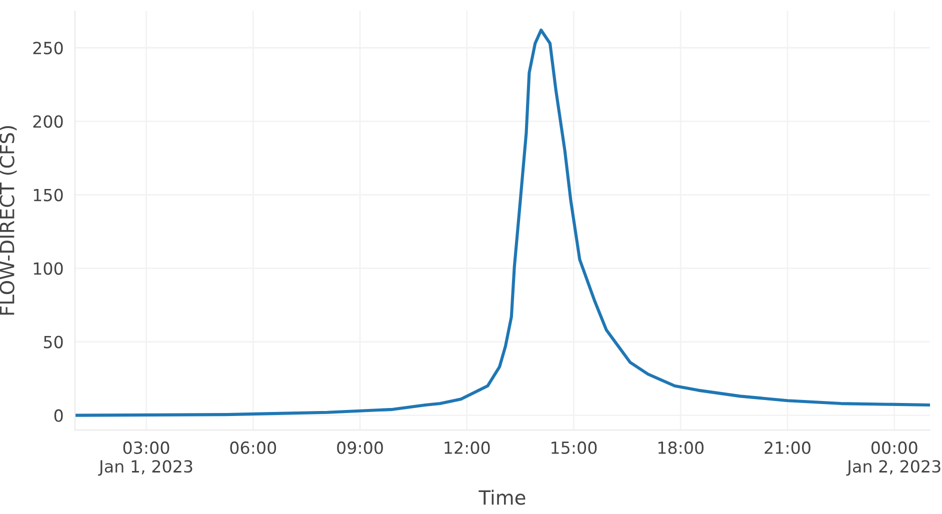 This screenshot has height=514, width=942. What do you see at coordinates (893, 458) in the screenshot?
I see `x-tick-label: 00:00 Jan 2, 2023` at bounding box center [893, 458].